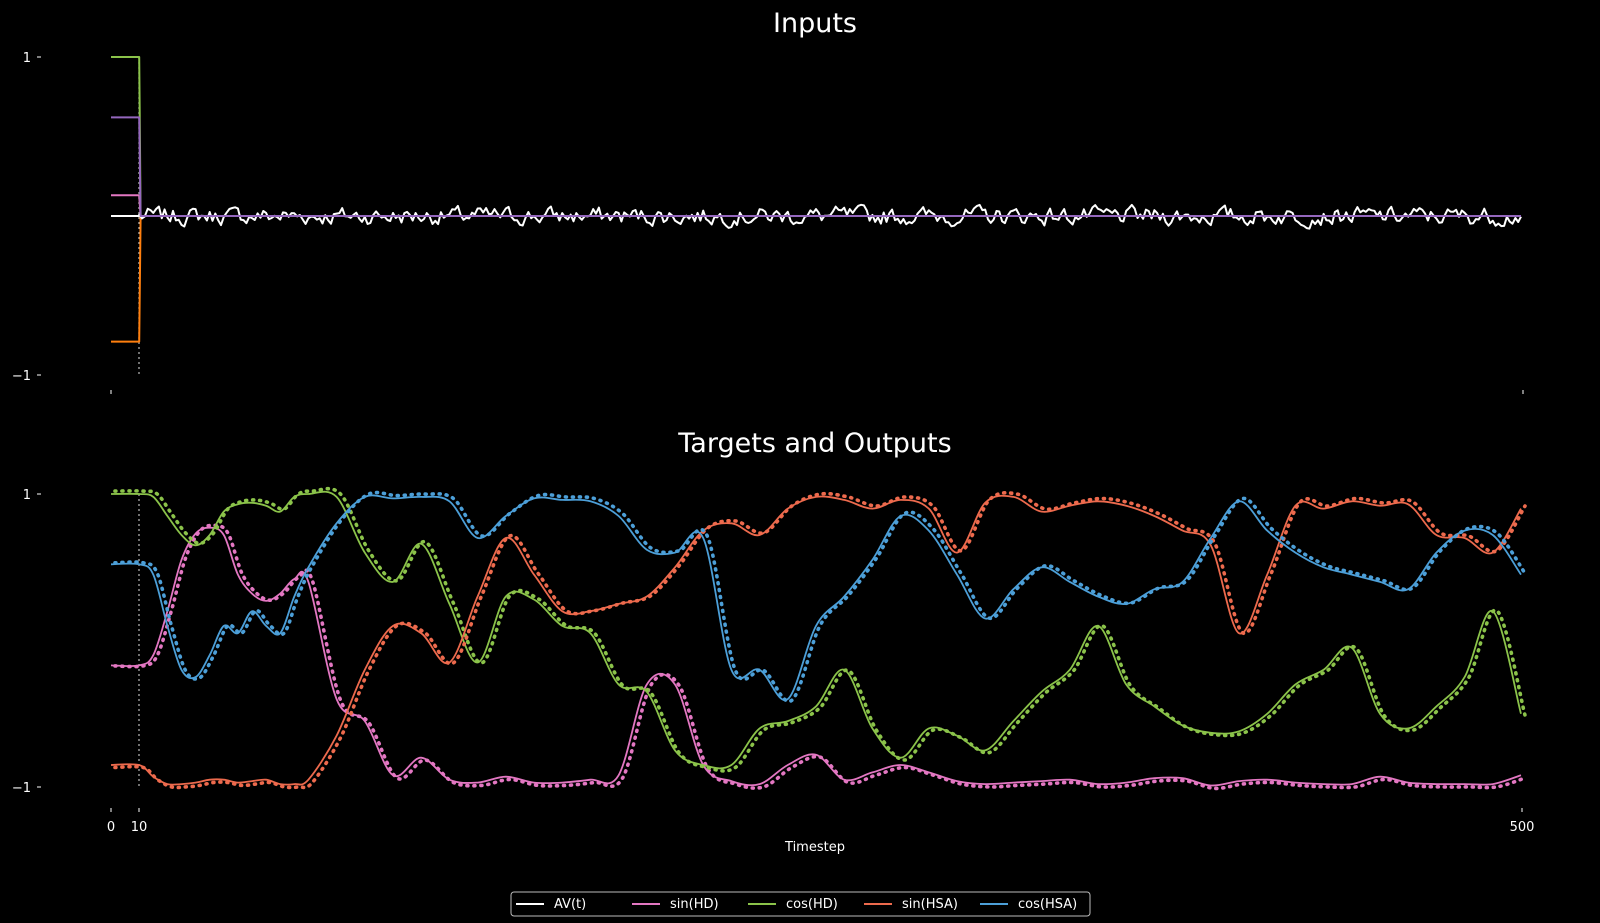  What do you see at coordinates (814, 847) in the screenshot?
I see `targets-xlabel: Timestep` at bounding box center [814, 847].